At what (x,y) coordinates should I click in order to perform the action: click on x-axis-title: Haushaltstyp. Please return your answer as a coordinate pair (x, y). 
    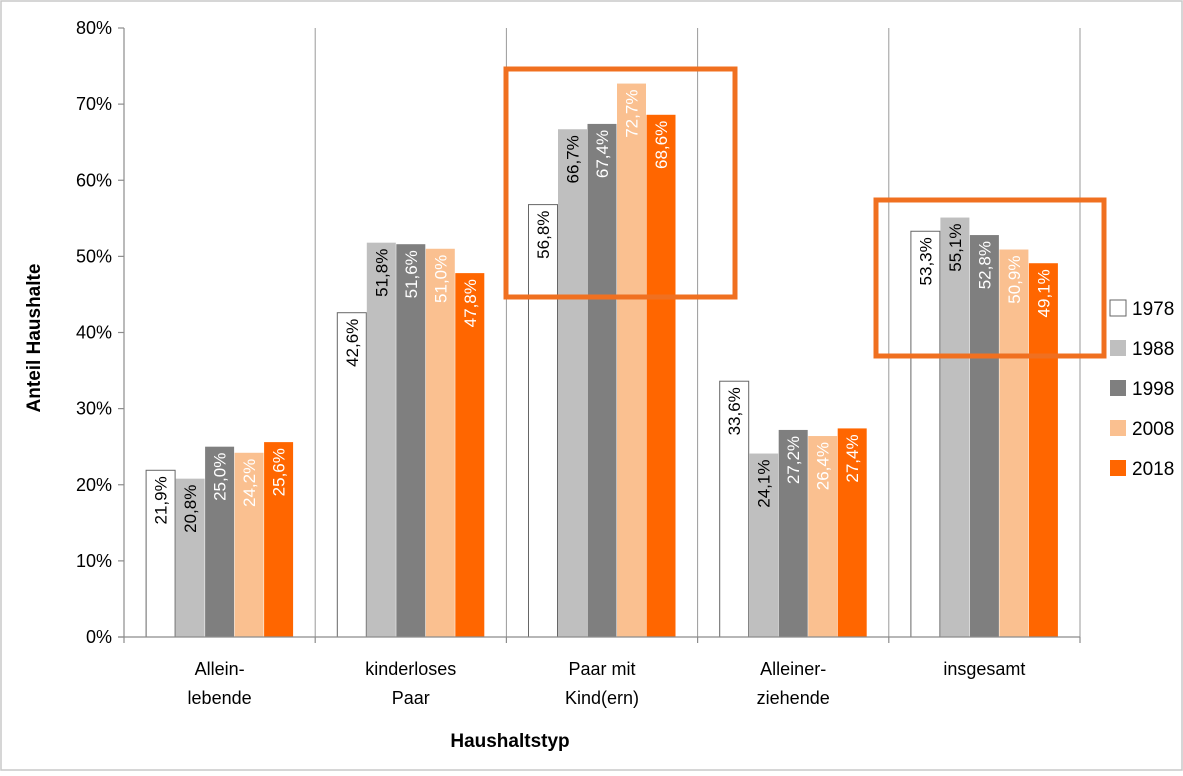
    Looking at the image, I should click on (509, 741).